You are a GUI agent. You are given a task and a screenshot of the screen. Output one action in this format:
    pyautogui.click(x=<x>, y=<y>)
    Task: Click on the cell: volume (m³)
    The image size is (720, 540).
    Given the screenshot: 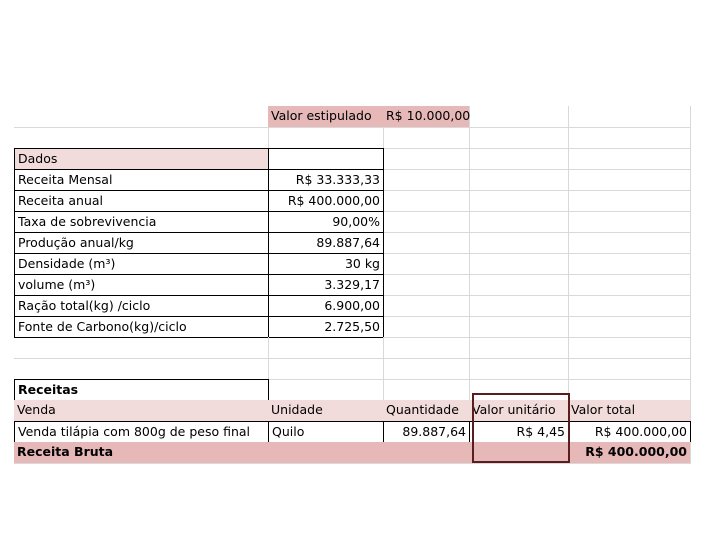 What is the action you would take?
    pyautogui.click(x=141, y=285)
    